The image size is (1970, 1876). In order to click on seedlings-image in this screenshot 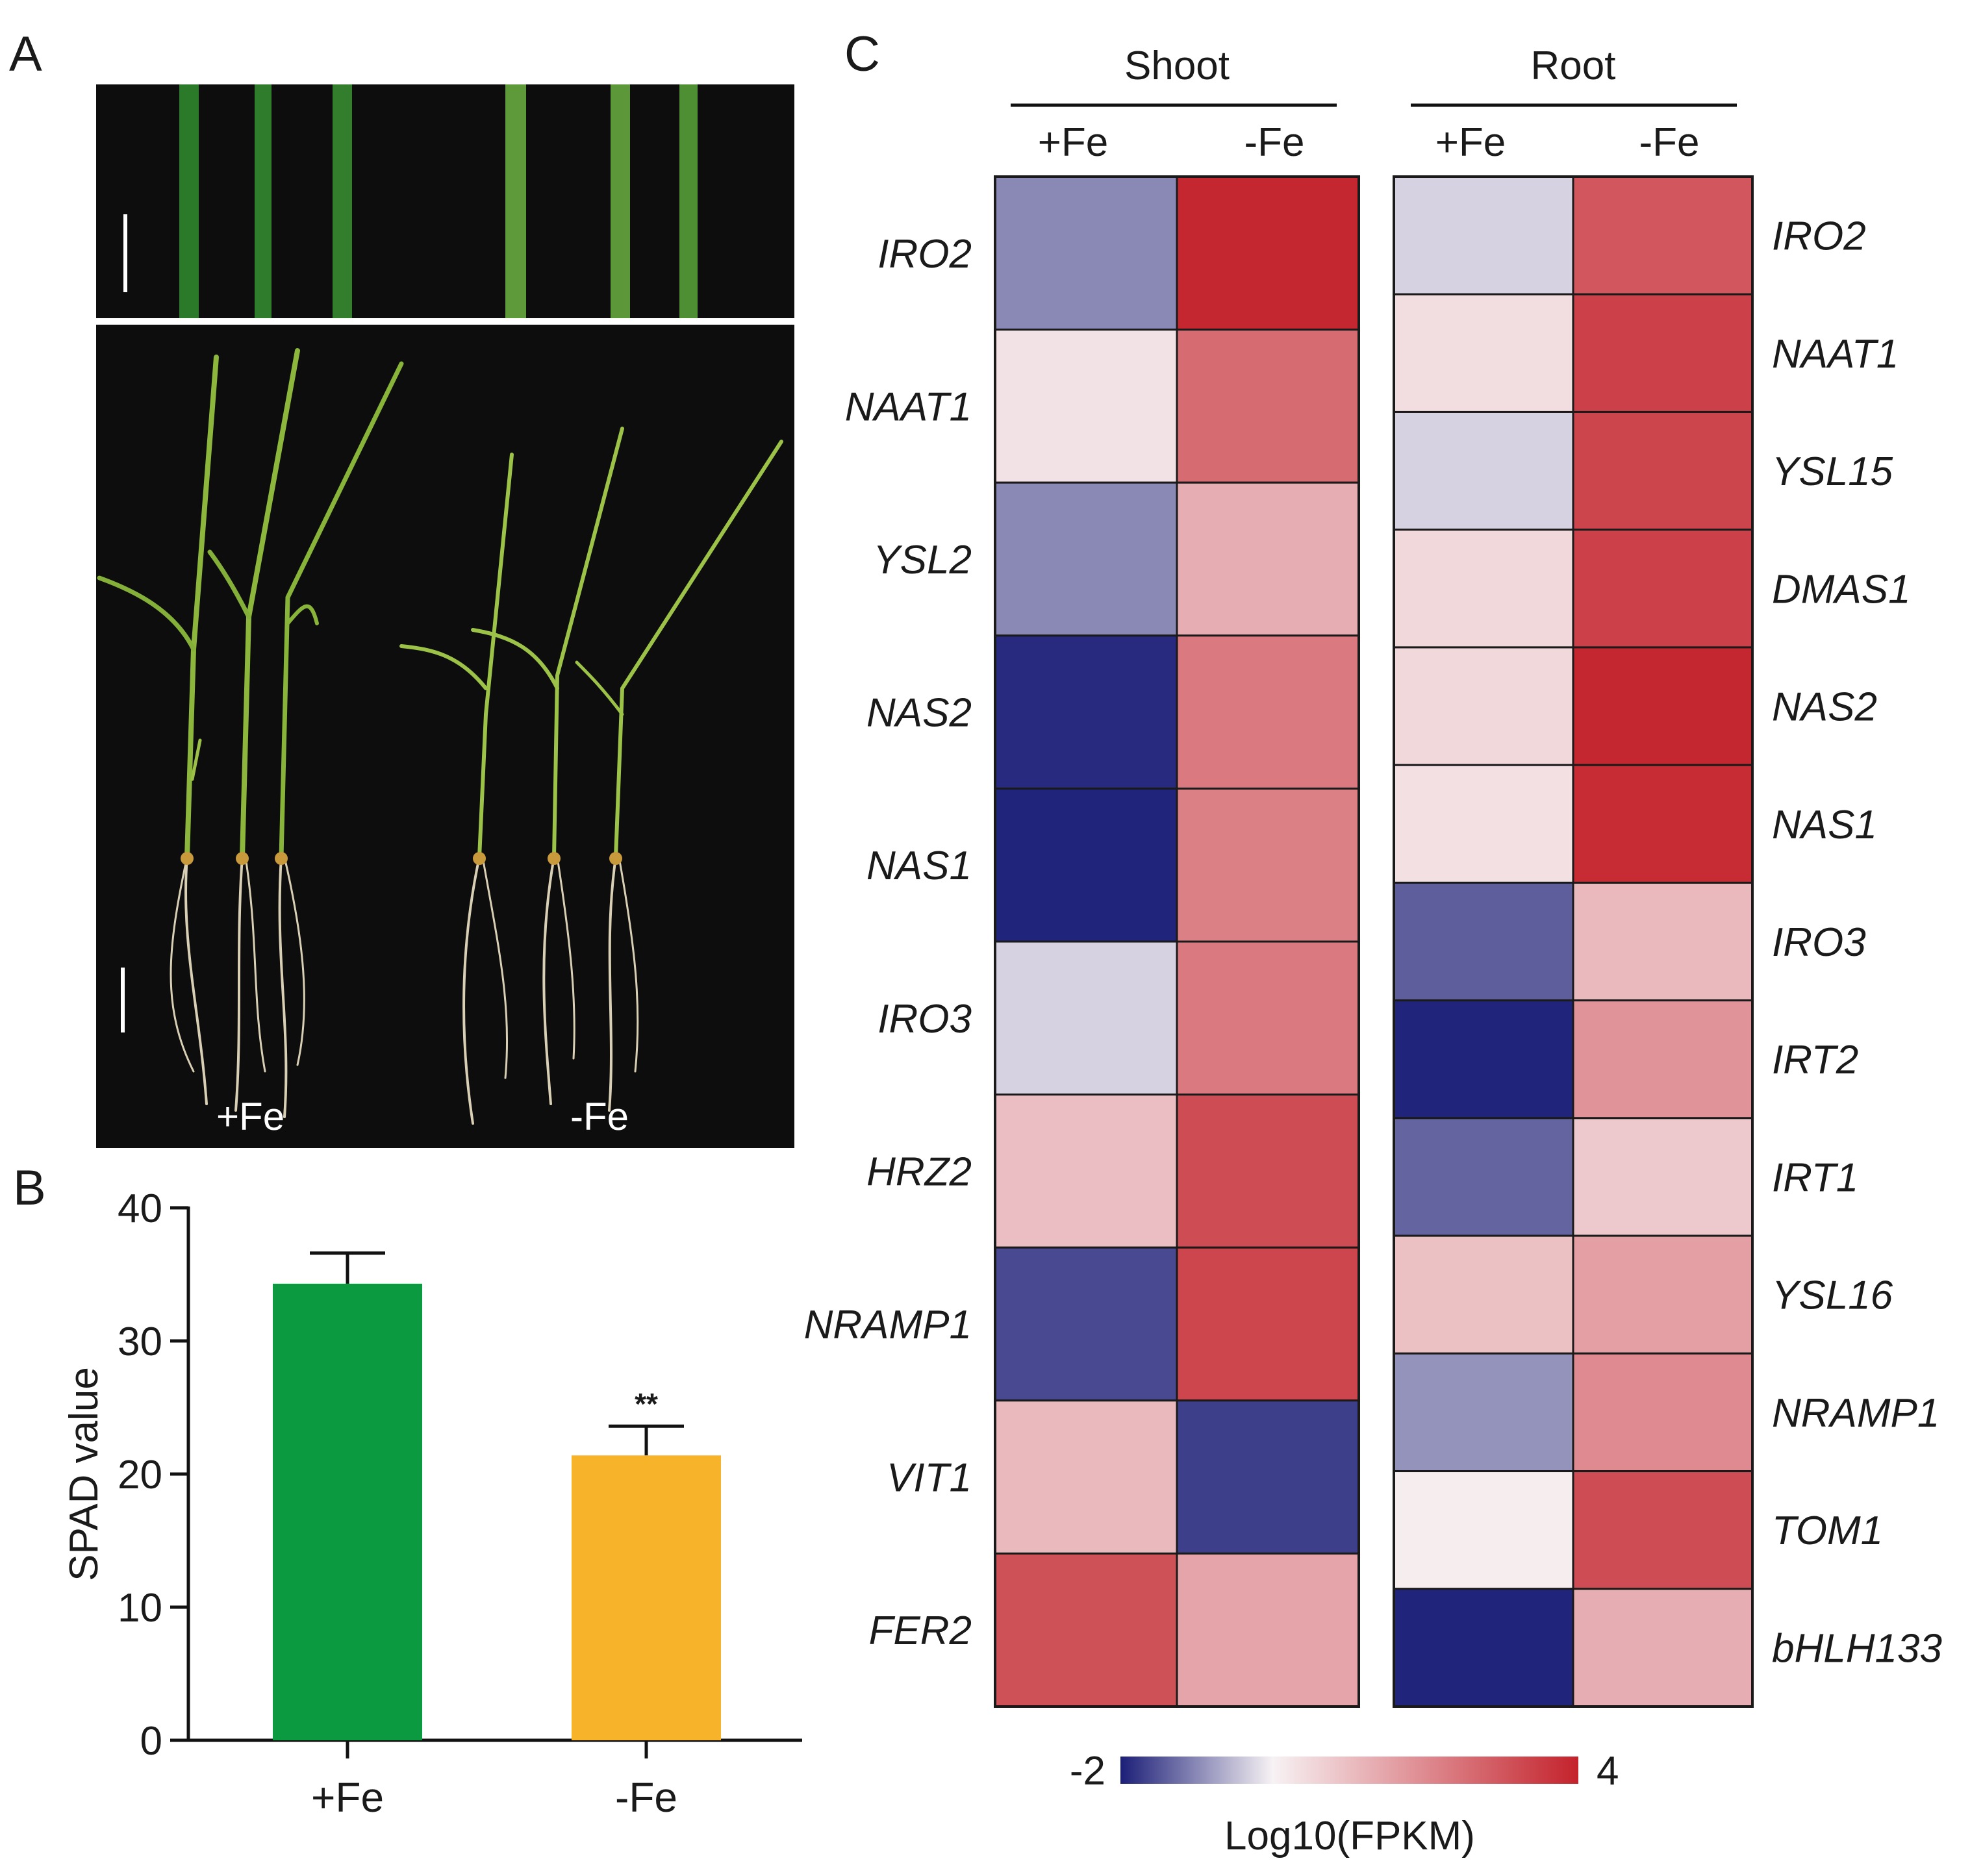, I will do `click(440, 736)`.